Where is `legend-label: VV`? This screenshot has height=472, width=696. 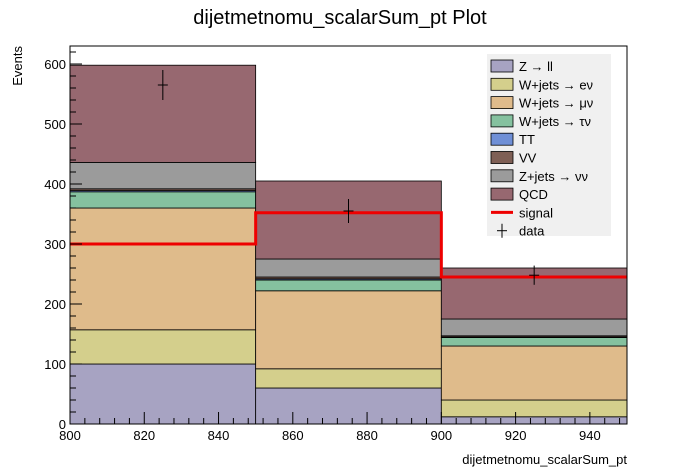
legend-label: VV is located at coordinates (528, 158).